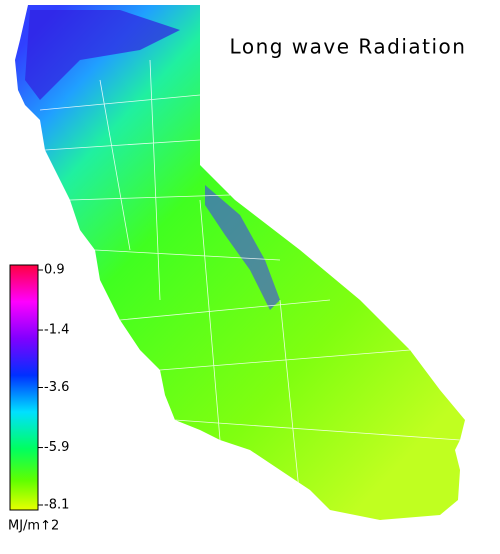  I want to click on colorbar-tick-label: -5.9, so click(56, 447).